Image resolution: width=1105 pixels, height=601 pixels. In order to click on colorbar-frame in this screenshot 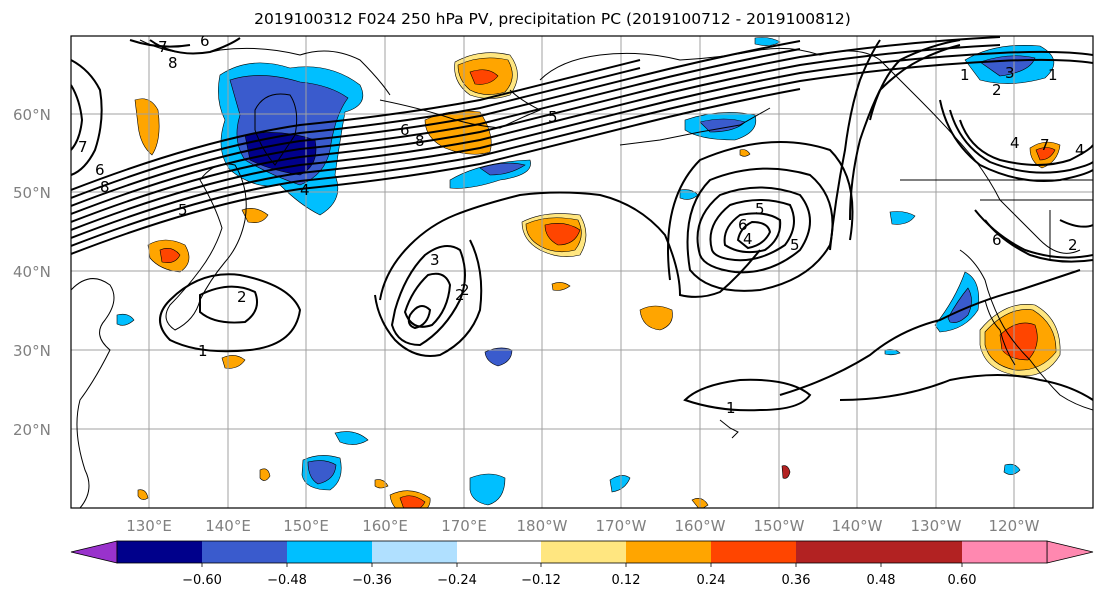, I will do `click(582, 552)`.